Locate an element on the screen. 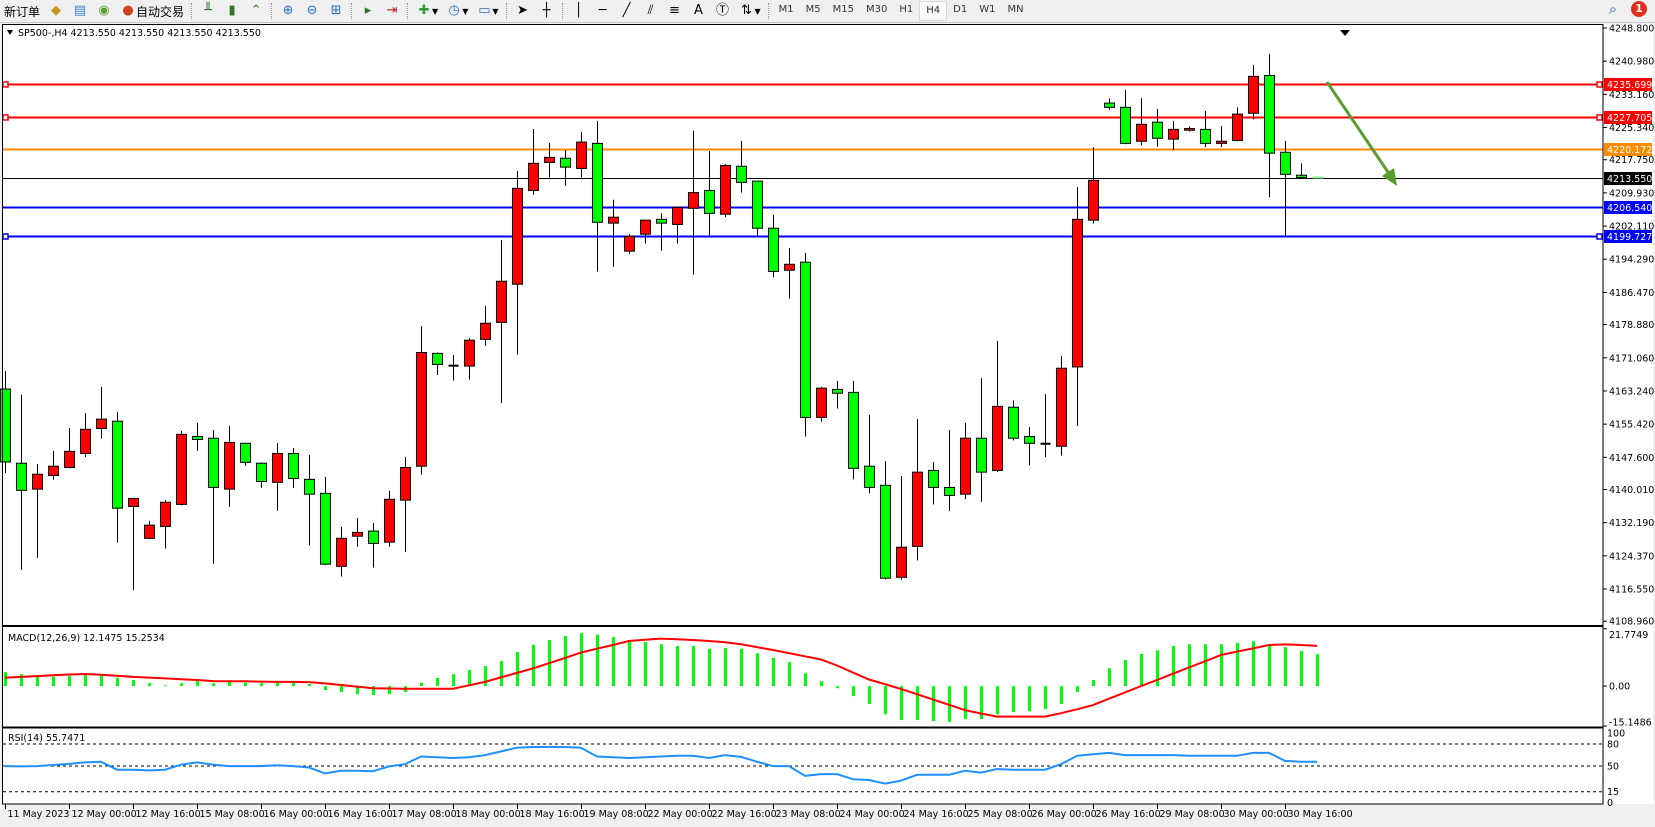 The image size is (1655, 827). text-button: A is located at coordinates (699, 11).